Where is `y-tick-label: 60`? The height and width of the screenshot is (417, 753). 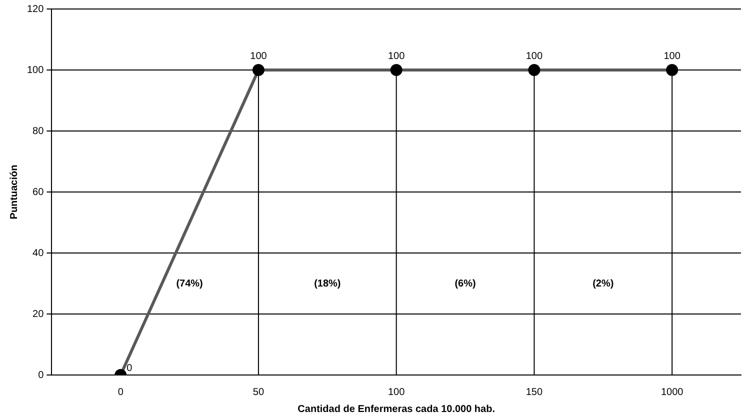
y-tick-label: 60 is located at coordinates (38, 192).